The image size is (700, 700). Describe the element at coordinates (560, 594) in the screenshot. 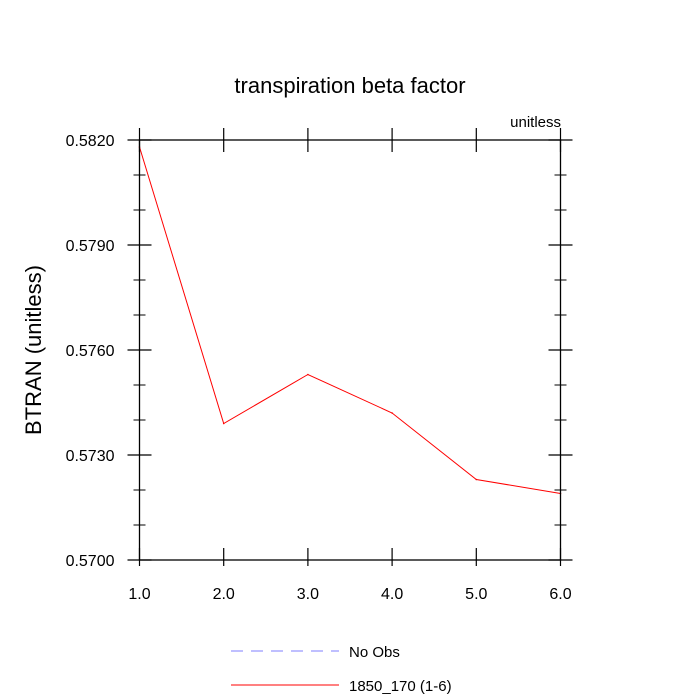

I see `x-tick-label: 6.0` at that location.